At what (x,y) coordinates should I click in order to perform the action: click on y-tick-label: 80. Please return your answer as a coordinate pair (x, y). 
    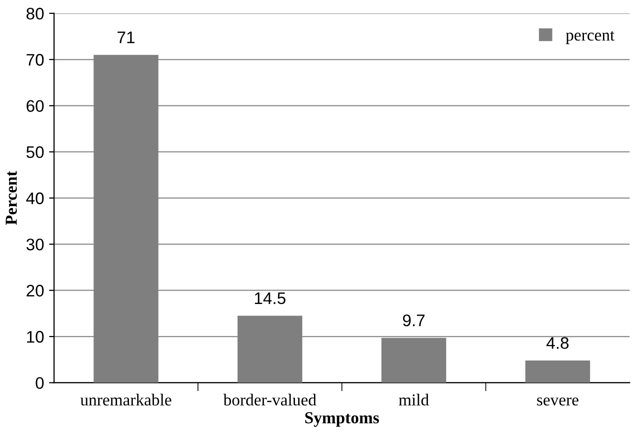
    Looking at the image, I should click on (35, 14).